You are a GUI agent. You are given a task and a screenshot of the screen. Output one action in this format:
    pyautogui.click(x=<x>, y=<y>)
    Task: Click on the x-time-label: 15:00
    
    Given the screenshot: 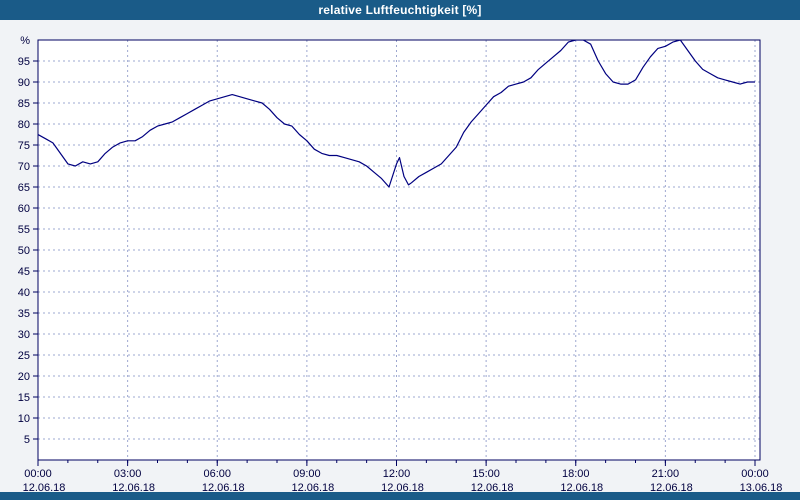 What is the action you would take?
    pyautogui.click(x=486, y=474)
    